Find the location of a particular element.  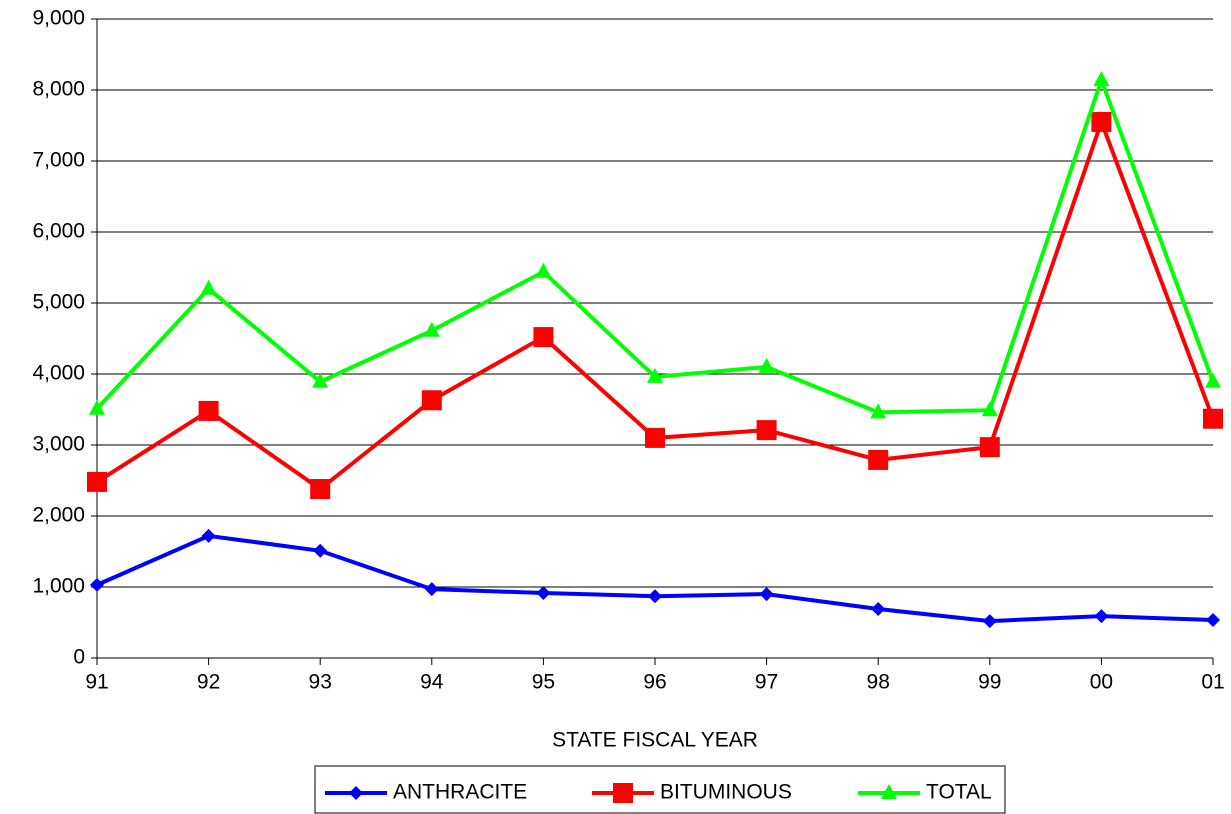

y-tick-label: 5,000 is located at coordinates (58, 302).